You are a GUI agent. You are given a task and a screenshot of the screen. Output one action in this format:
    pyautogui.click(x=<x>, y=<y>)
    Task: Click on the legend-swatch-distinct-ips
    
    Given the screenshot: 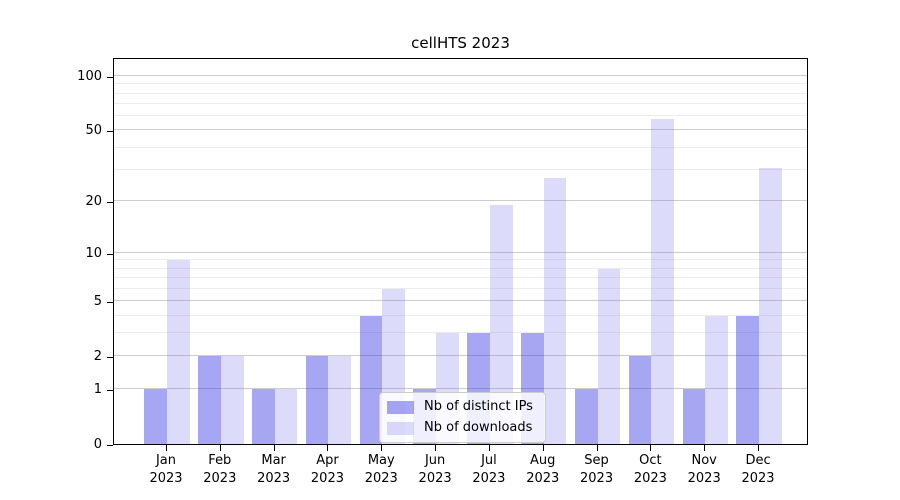 What is the action you would take?
    pyautogui.click(x=400, y=407)
    